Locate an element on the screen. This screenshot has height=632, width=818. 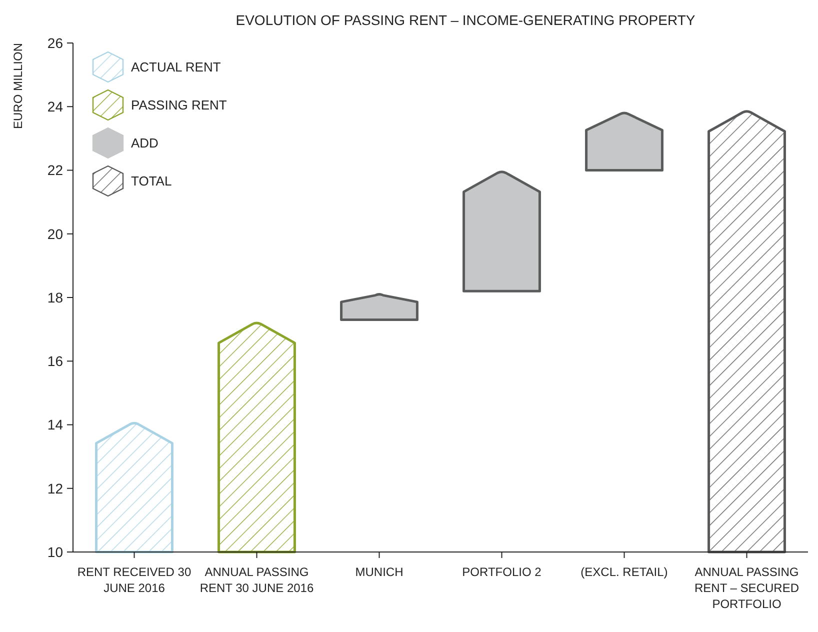
x-tick-label: ANNUAL PASSING RENT – SECURED PORTFOLIO is located at coordinates (747, 588).